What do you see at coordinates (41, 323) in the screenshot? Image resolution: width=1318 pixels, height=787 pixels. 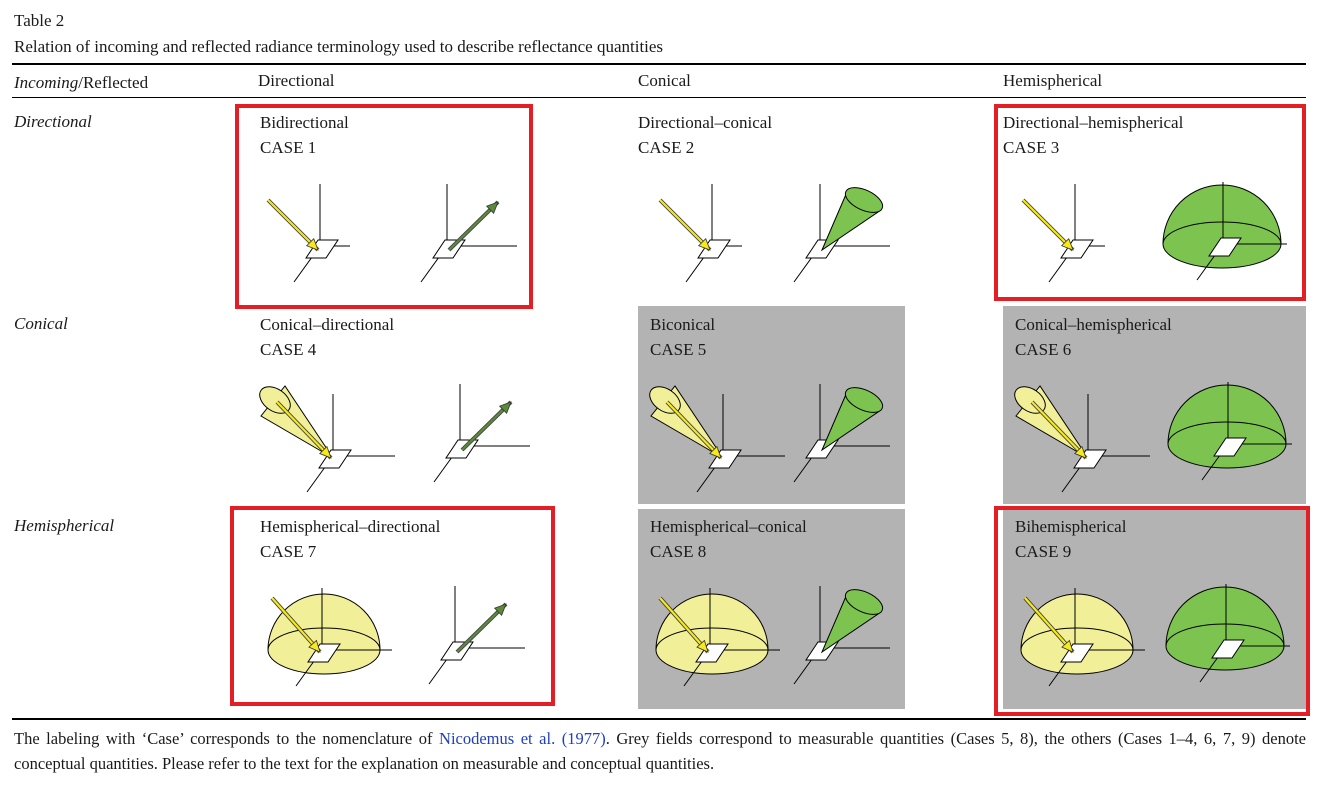 I see `row-header-conical: Conical` at bounding box center [41, 323].